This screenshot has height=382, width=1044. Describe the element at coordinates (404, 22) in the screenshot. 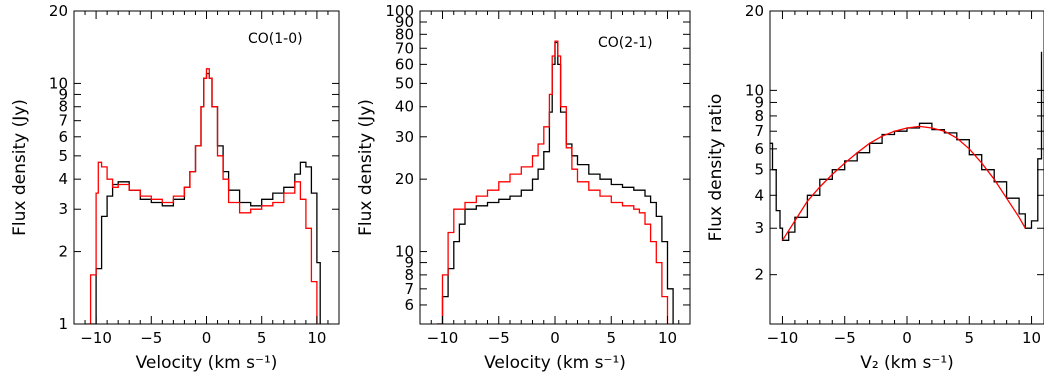

I see `y-tick-label: 90` at that location.